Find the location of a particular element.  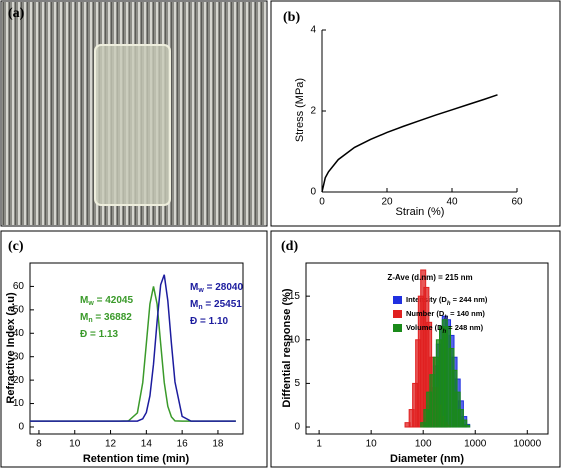

y-axis-title: Diffential response (%) is located at coordinates (287, 348).